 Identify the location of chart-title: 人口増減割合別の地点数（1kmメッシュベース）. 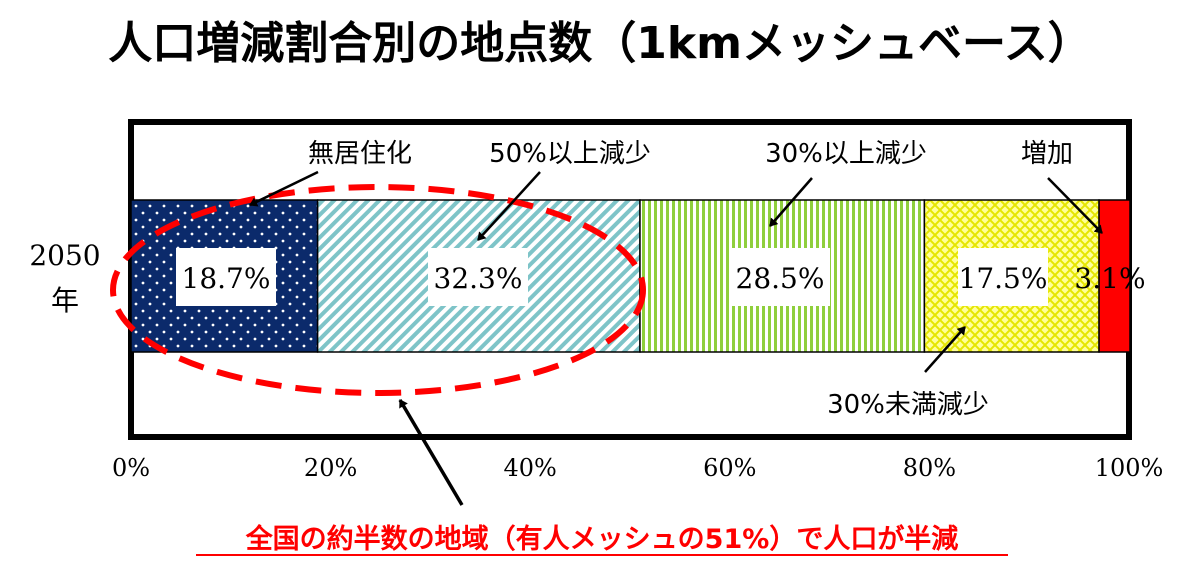
(600, 43).